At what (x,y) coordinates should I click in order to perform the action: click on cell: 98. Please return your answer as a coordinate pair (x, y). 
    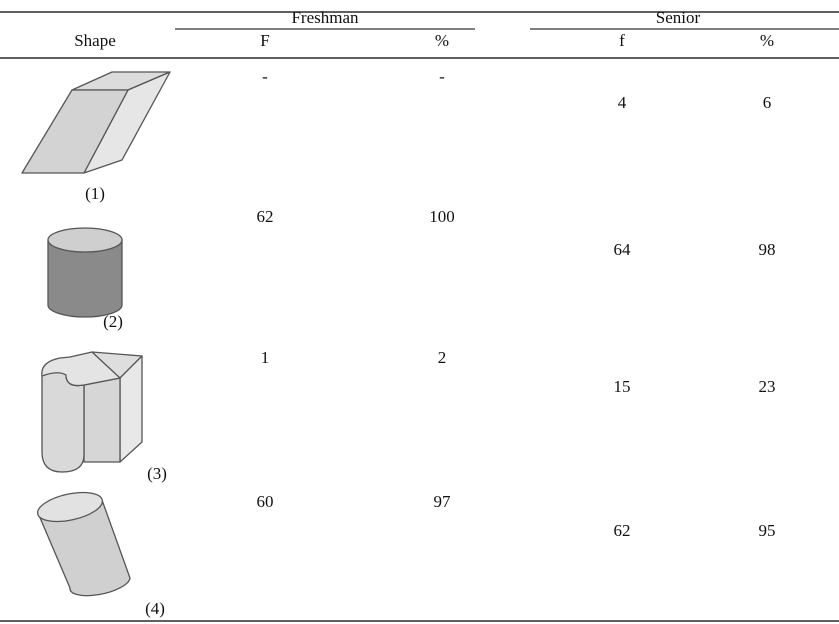
    Looking at the image, I should click on (767, 249).